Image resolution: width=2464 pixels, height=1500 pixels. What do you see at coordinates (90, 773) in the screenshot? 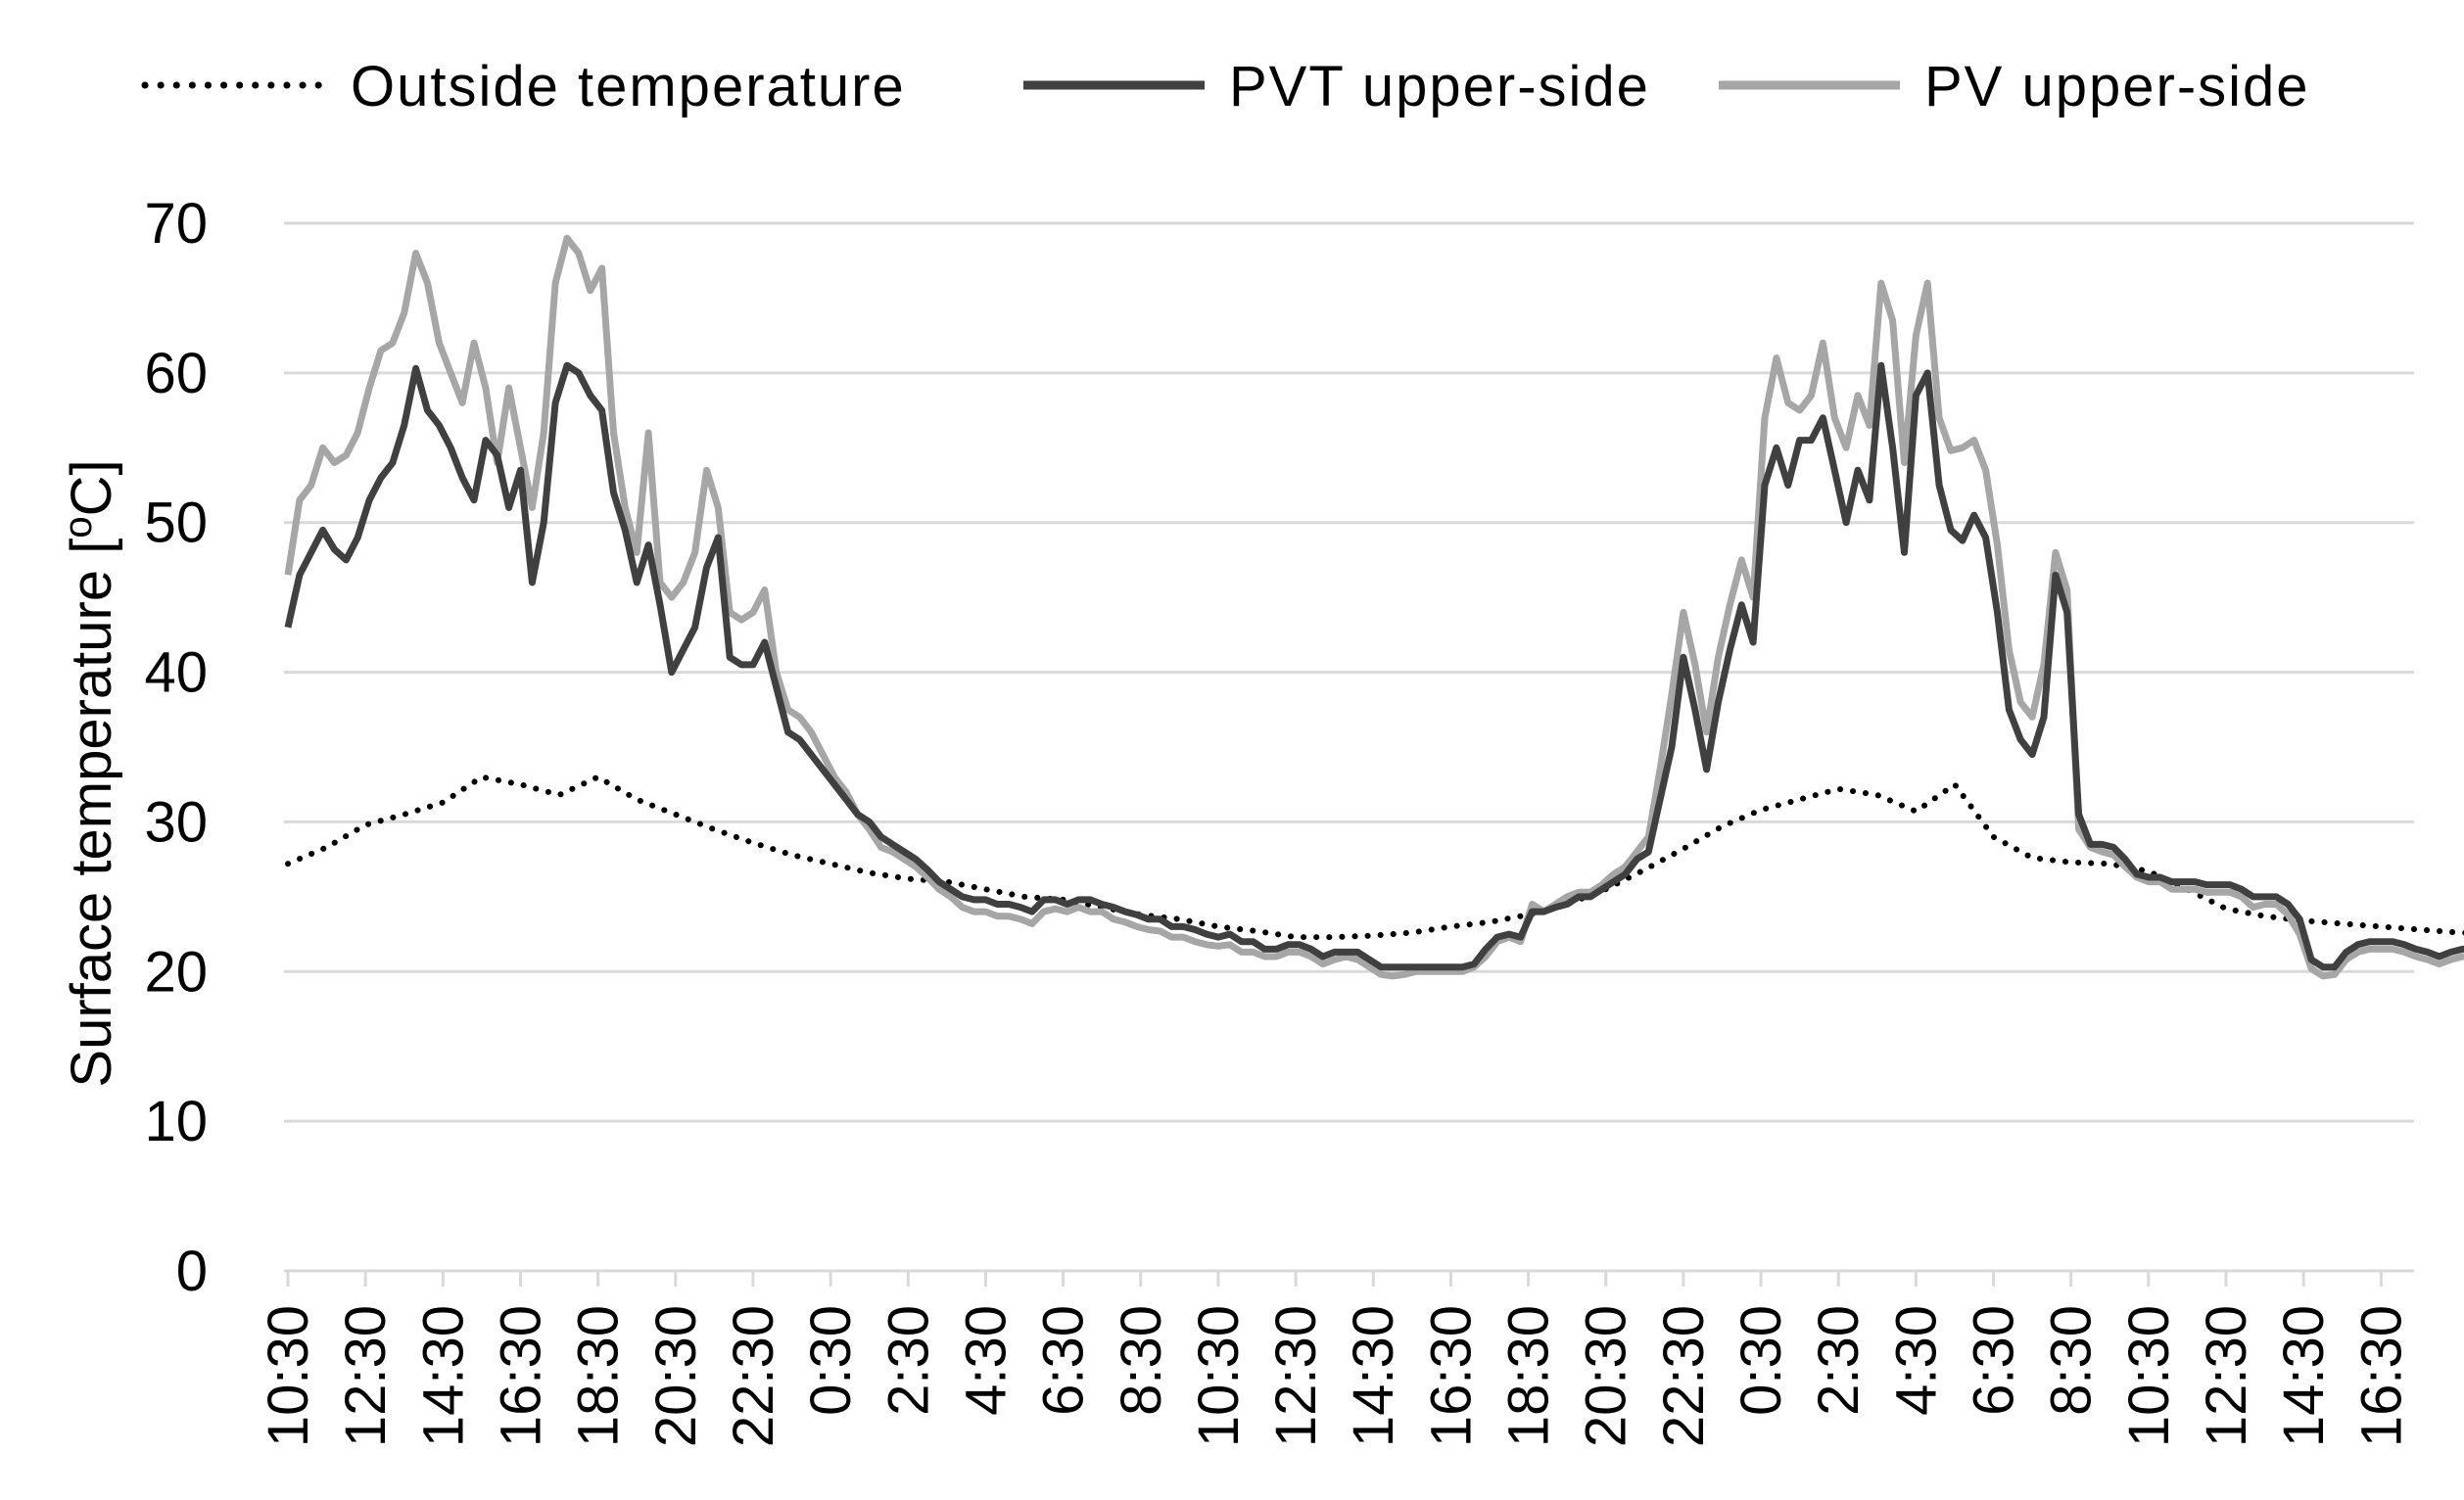
I see `y-axis-title: Surface temperature [oC]` at bounding box center [90, 773].